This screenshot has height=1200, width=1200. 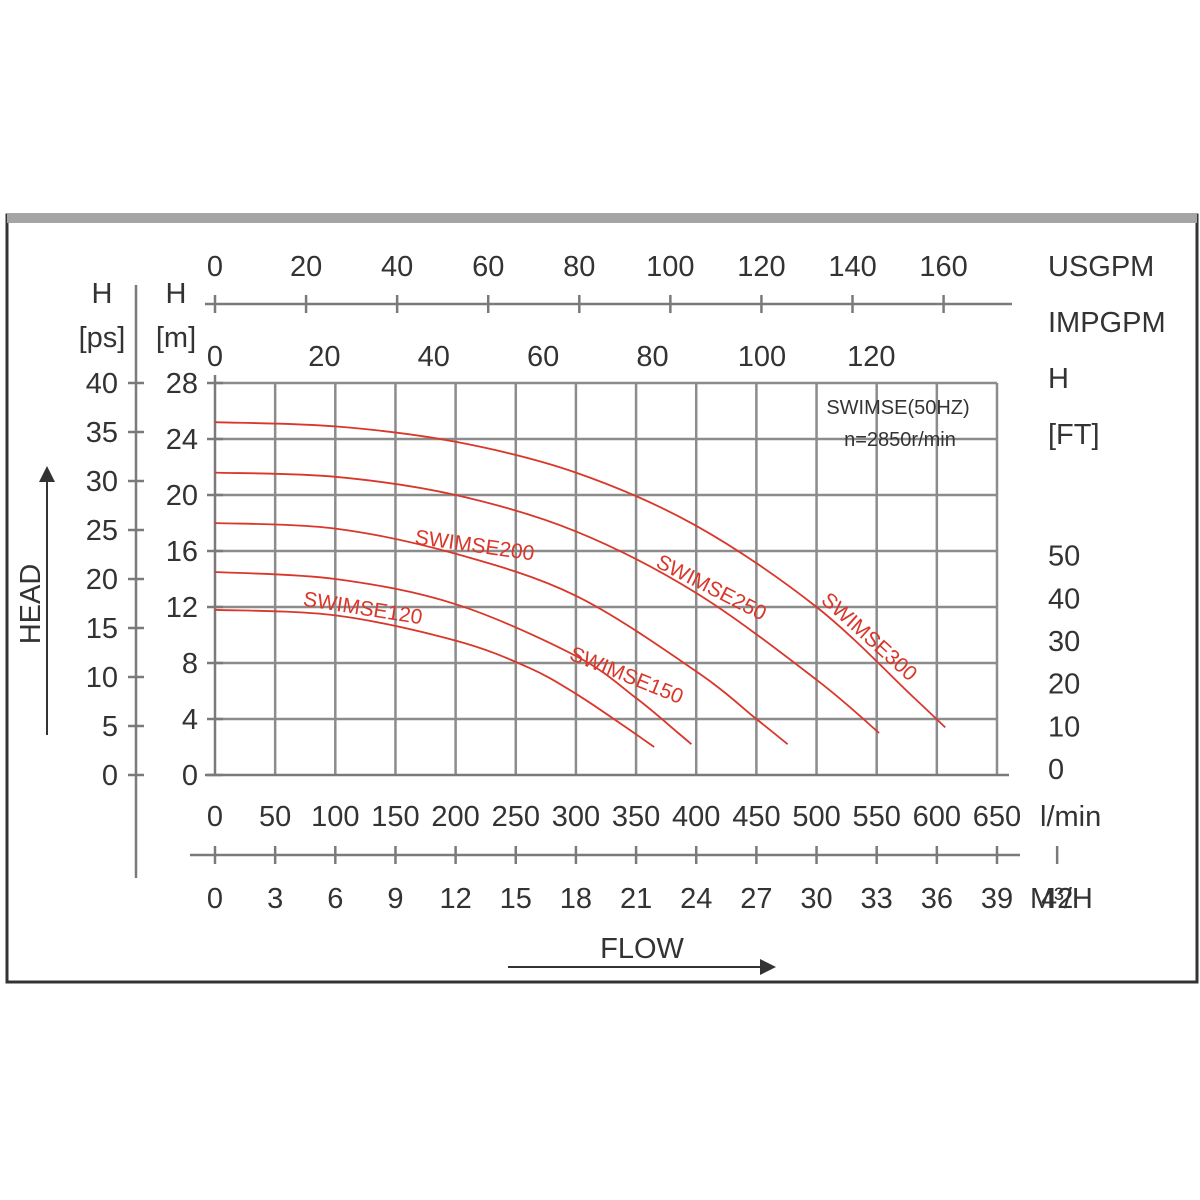 What do you see at coordinates (711, 587) in the screenshot?
I see `curve-label-swimse250: SWIMSE250` at bounding box center [711, 587].